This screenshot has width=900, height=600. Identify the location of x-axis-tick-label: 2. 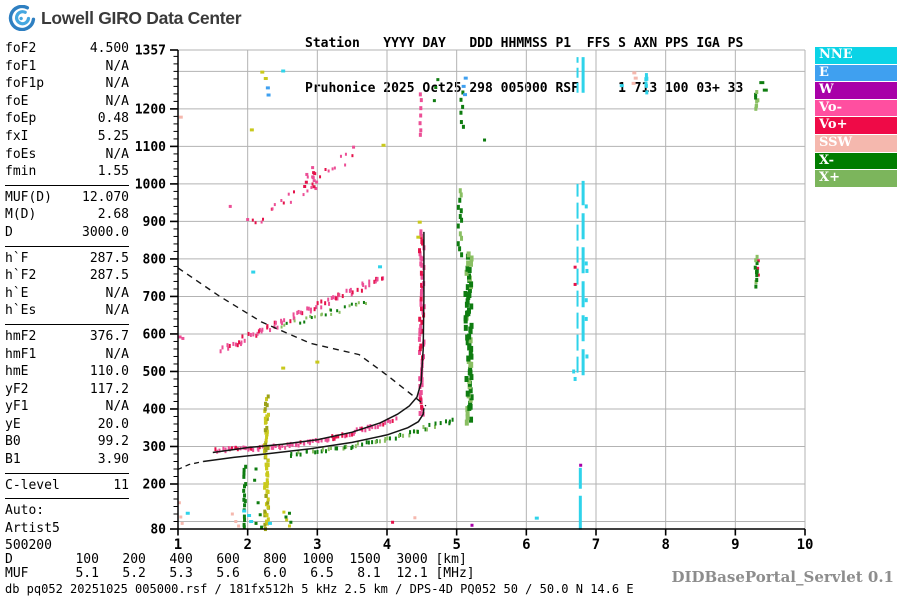
(247, 545).